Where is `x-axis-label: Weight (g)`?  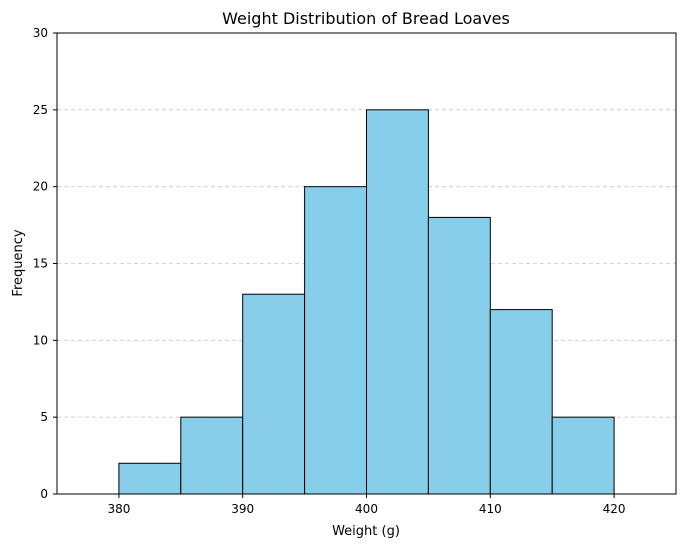
x-axis-label: Weight (g) is located at coordinates (366, 531).